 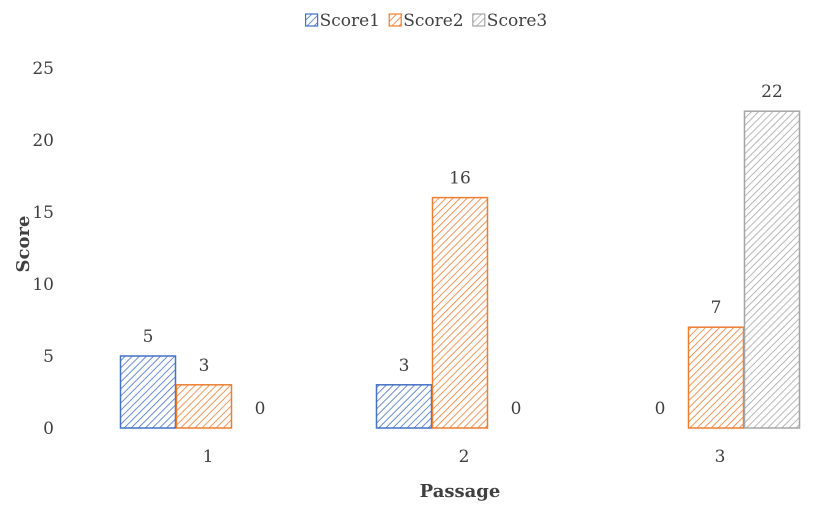 I want to click on legend-item-score1: Score1, so click(x=342, y=21).